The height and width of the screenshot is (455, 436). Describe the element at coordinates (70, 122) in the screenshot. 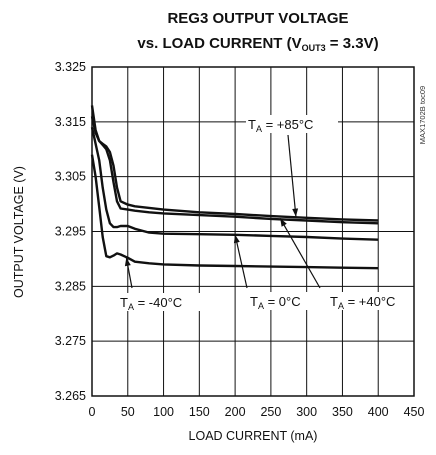

I see `y-tick-label: 3.315` at that location.